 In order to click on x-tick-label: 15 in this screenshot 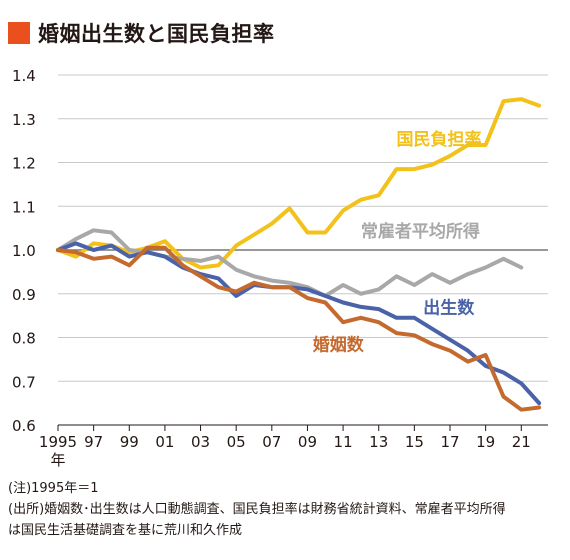, I will do `click(414, 442)`.